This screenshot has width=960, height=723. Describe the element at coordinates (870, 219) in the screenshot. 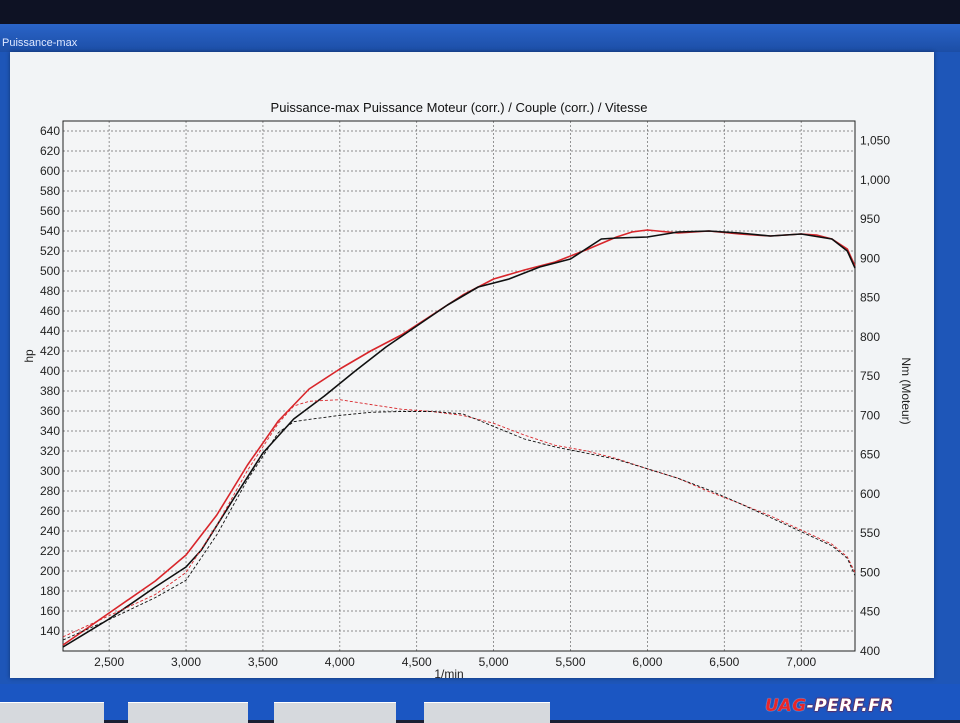

I see `y2-tick-label: 950` at that location.